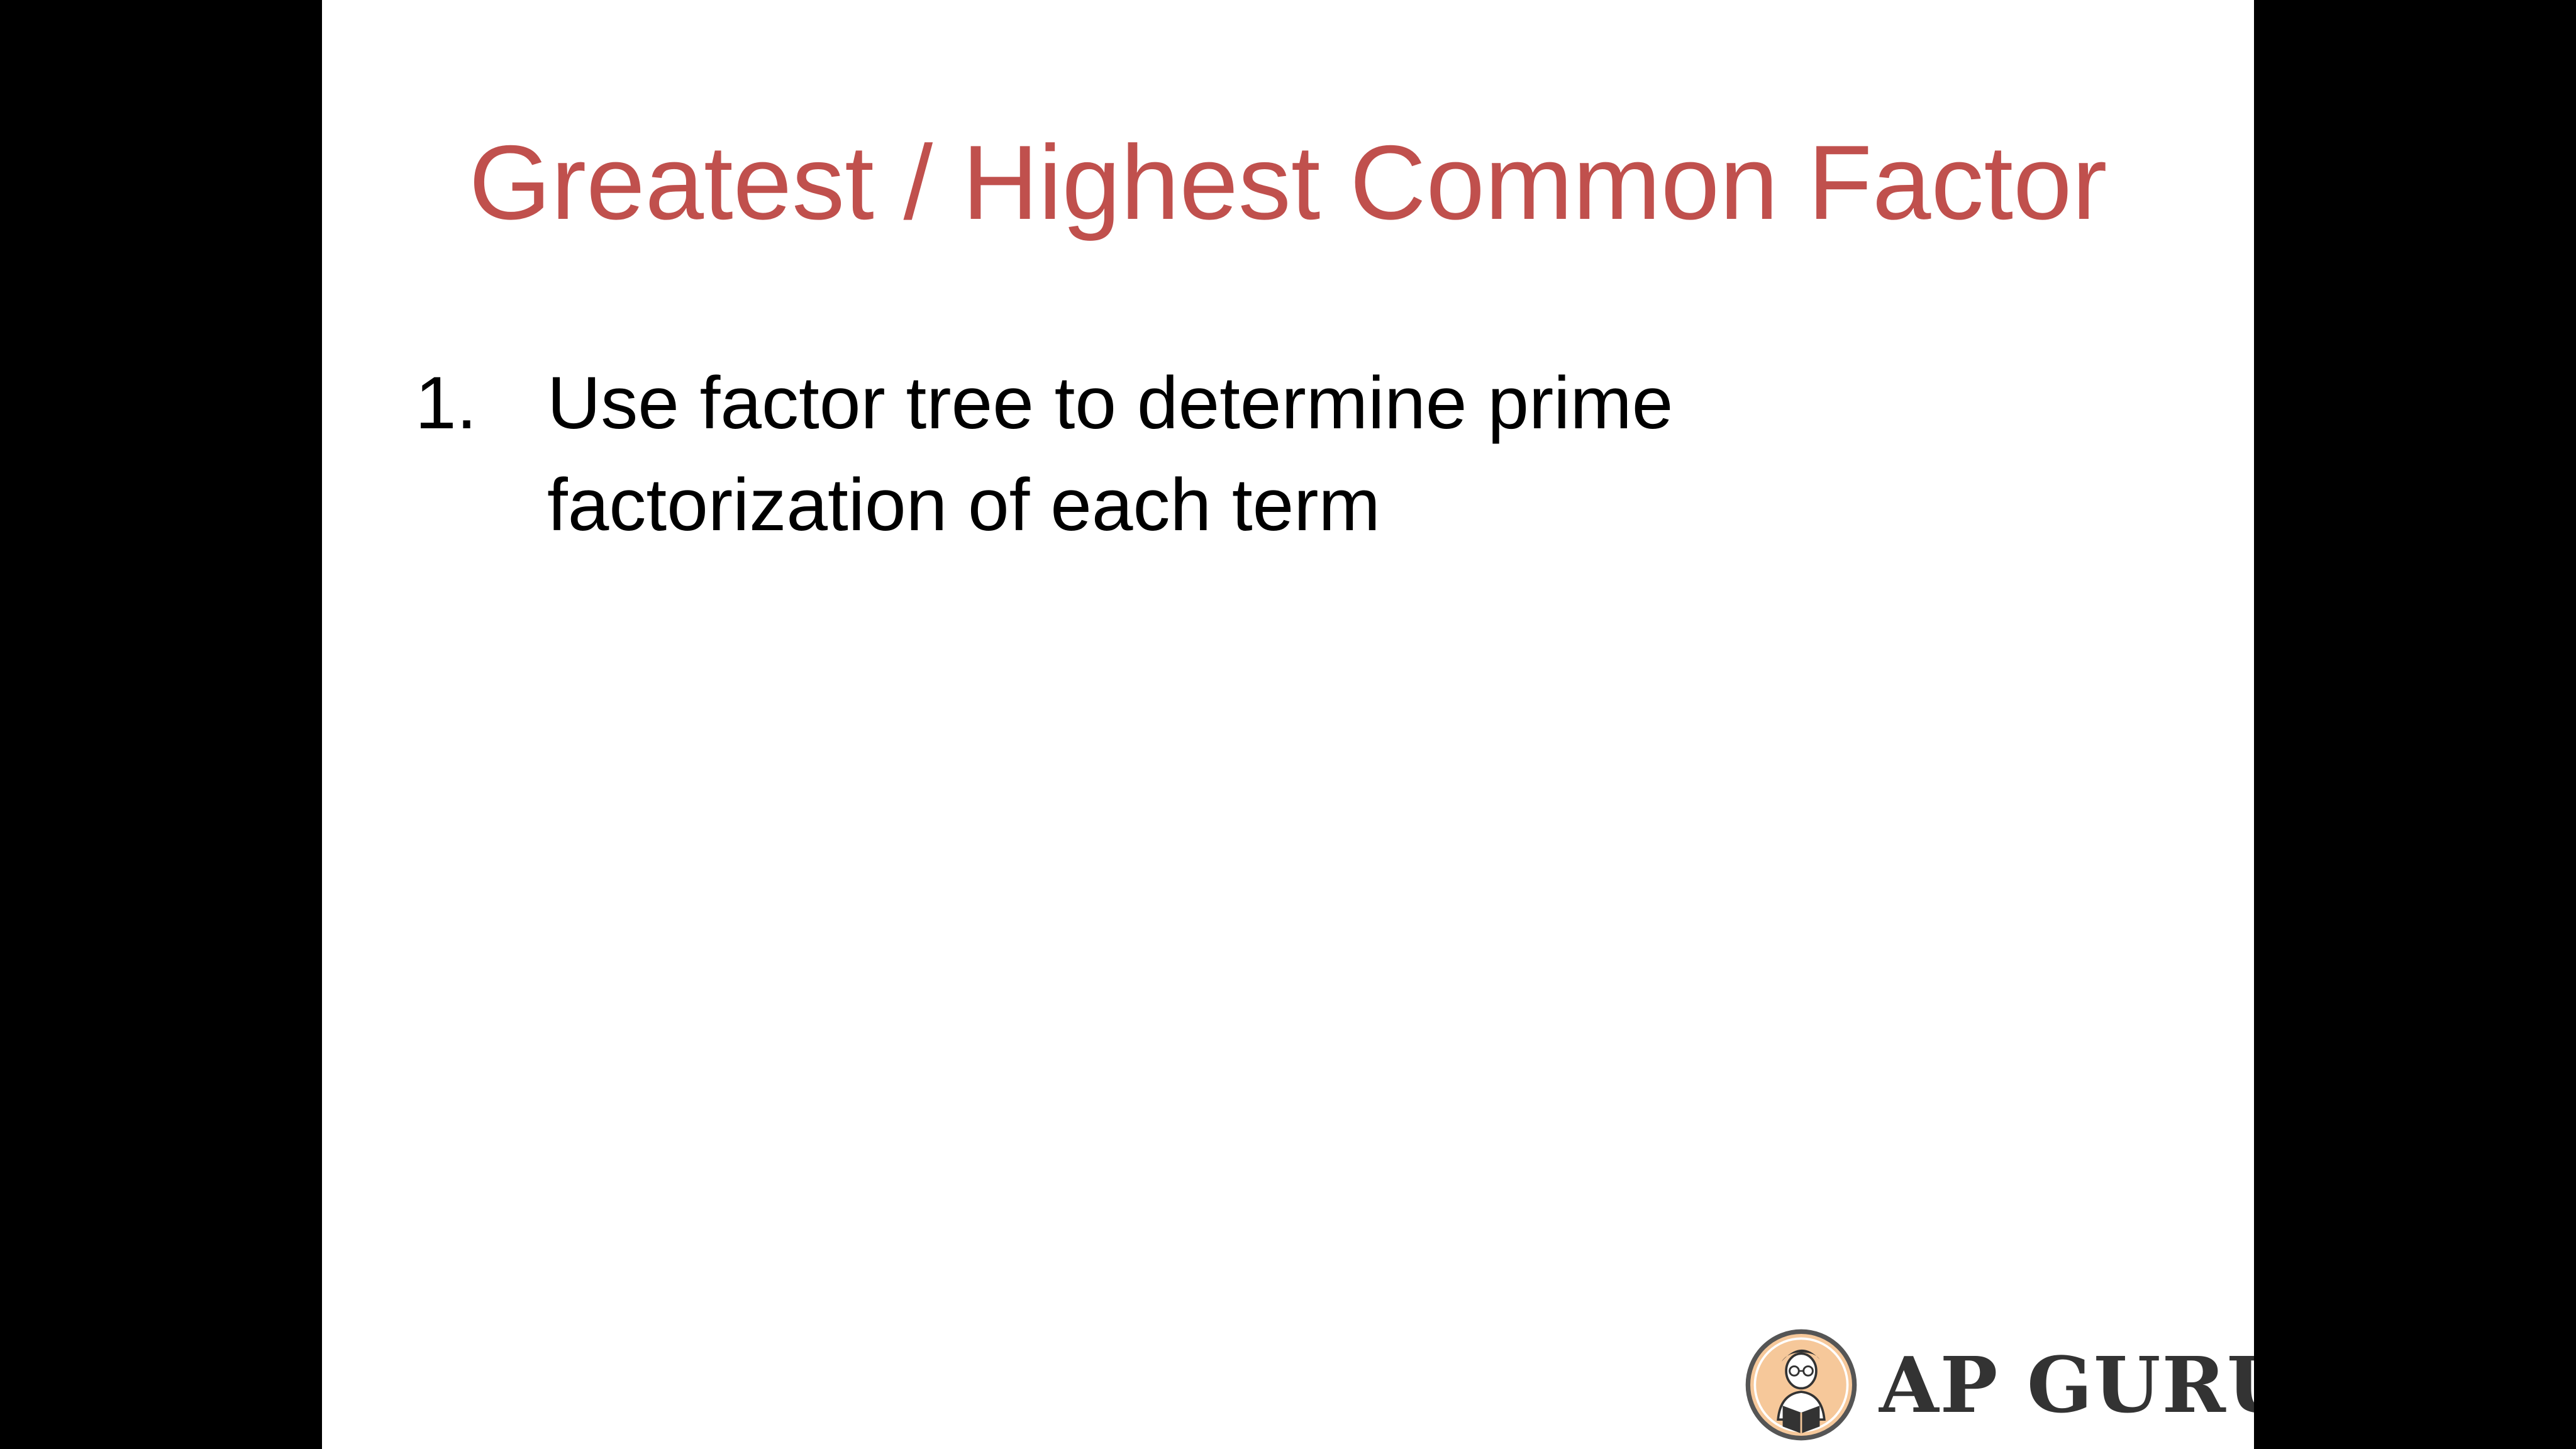 This screenshot has width=2576, height=1449. Describe the element at coordinates (2066, 1385) in the screenshot. I see `logo-text: AP GURU` at that location.